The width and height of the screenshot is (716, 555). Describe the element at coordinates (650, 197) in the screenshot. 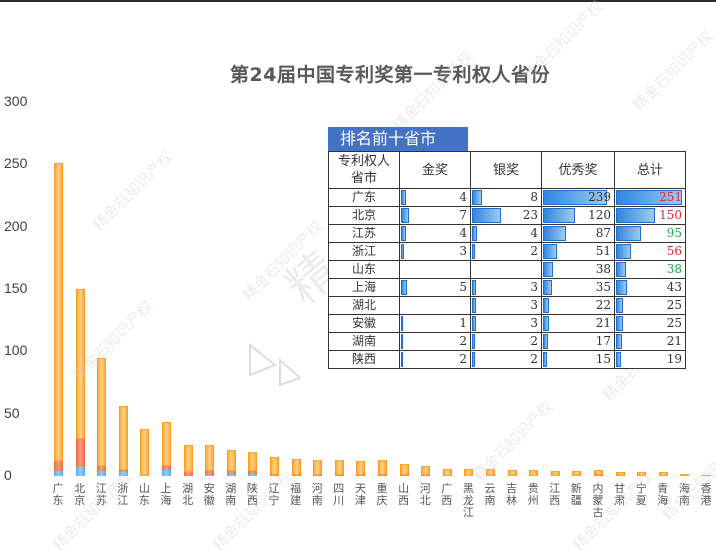

I see `total-cell: 251` at that location.